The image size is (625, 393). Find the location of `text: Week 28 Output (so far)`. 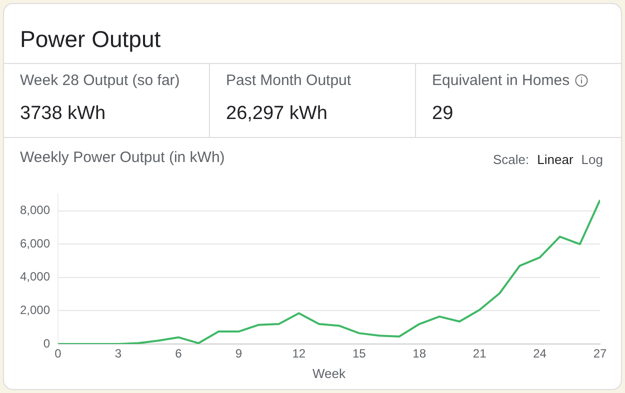

text: Week 28 Output (so far) is located at coordinates (100, 80).